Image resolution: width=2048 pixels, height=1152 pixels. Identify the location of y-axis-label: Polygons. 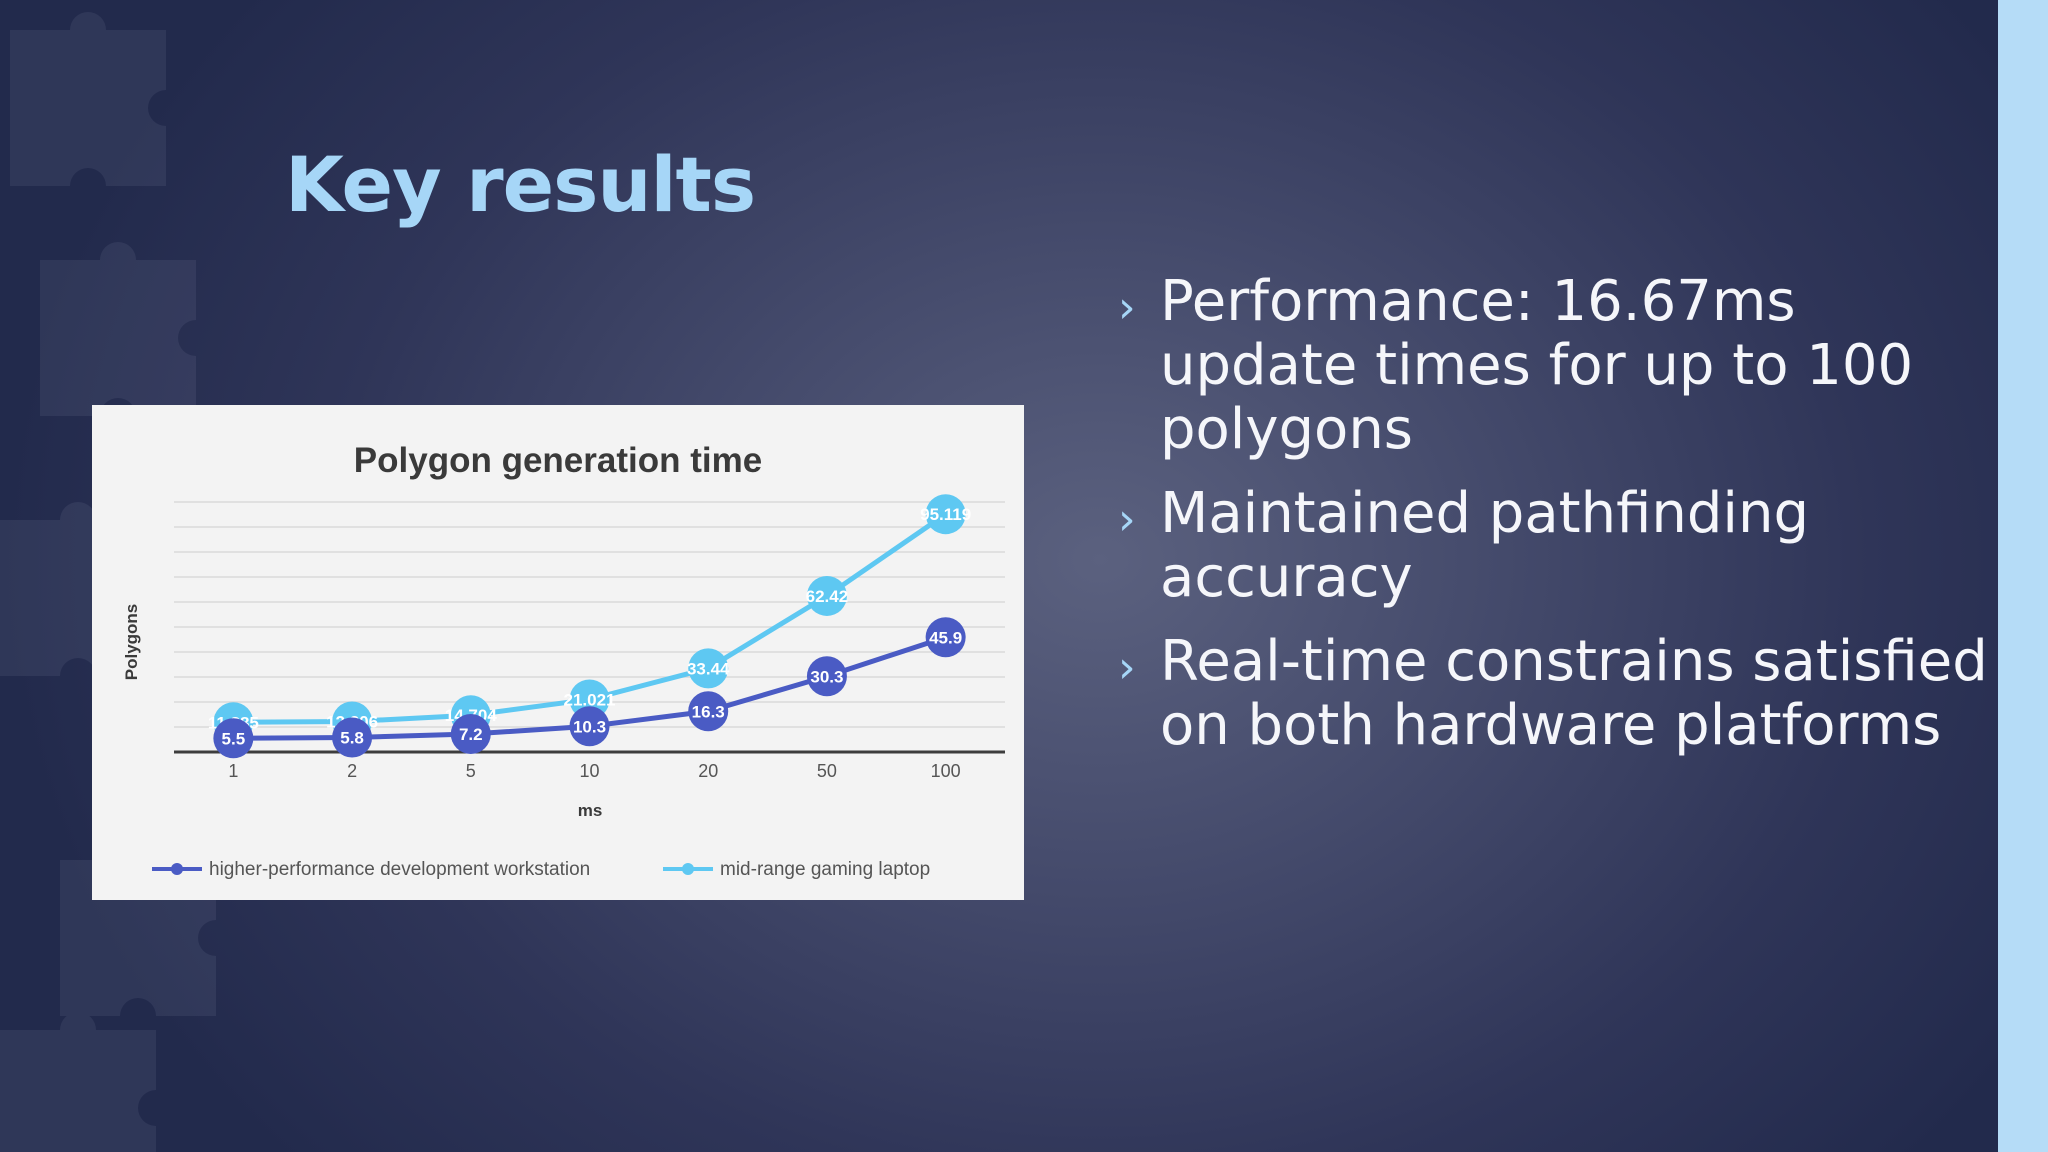
(131, 642).